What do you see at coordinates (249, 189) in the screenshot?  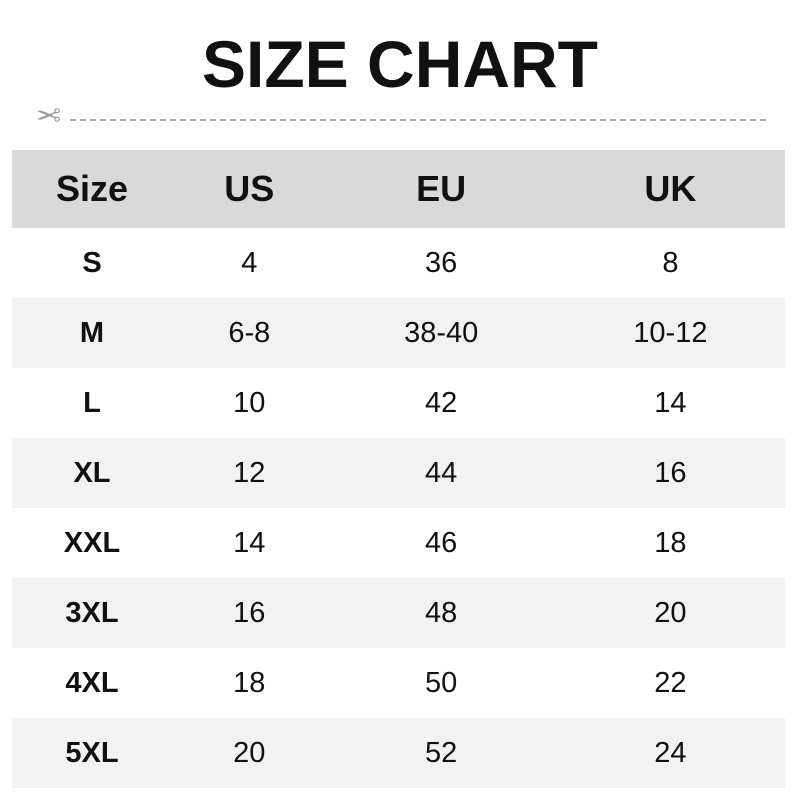 I see `column-header: US` at bounding box center [249, 189].